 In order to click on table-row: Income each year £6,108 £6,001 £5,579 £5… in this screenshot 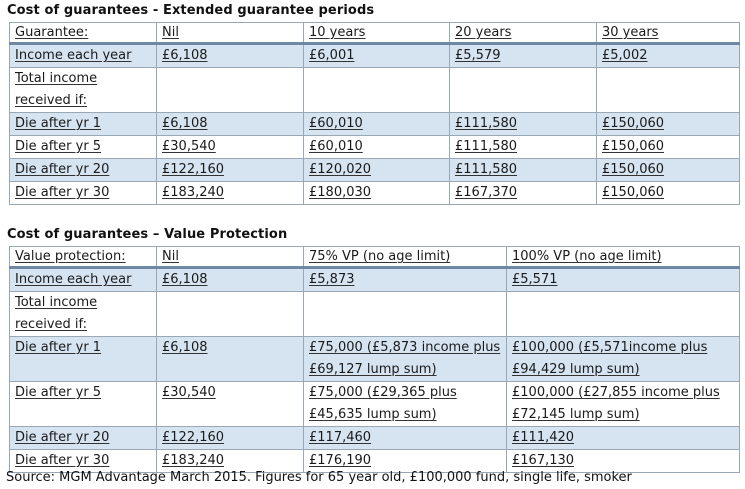, I will do `click(374, 55)`.